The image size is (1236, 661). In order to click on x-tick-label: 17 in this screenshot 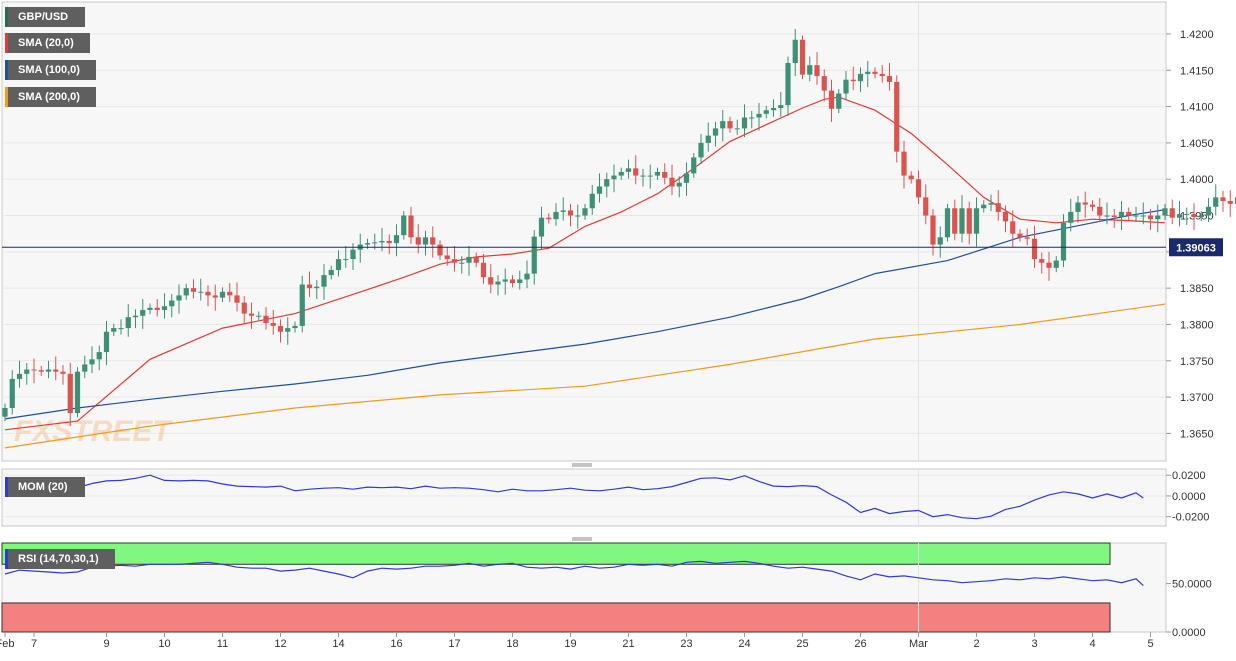, I will do `click(454, 644)`.